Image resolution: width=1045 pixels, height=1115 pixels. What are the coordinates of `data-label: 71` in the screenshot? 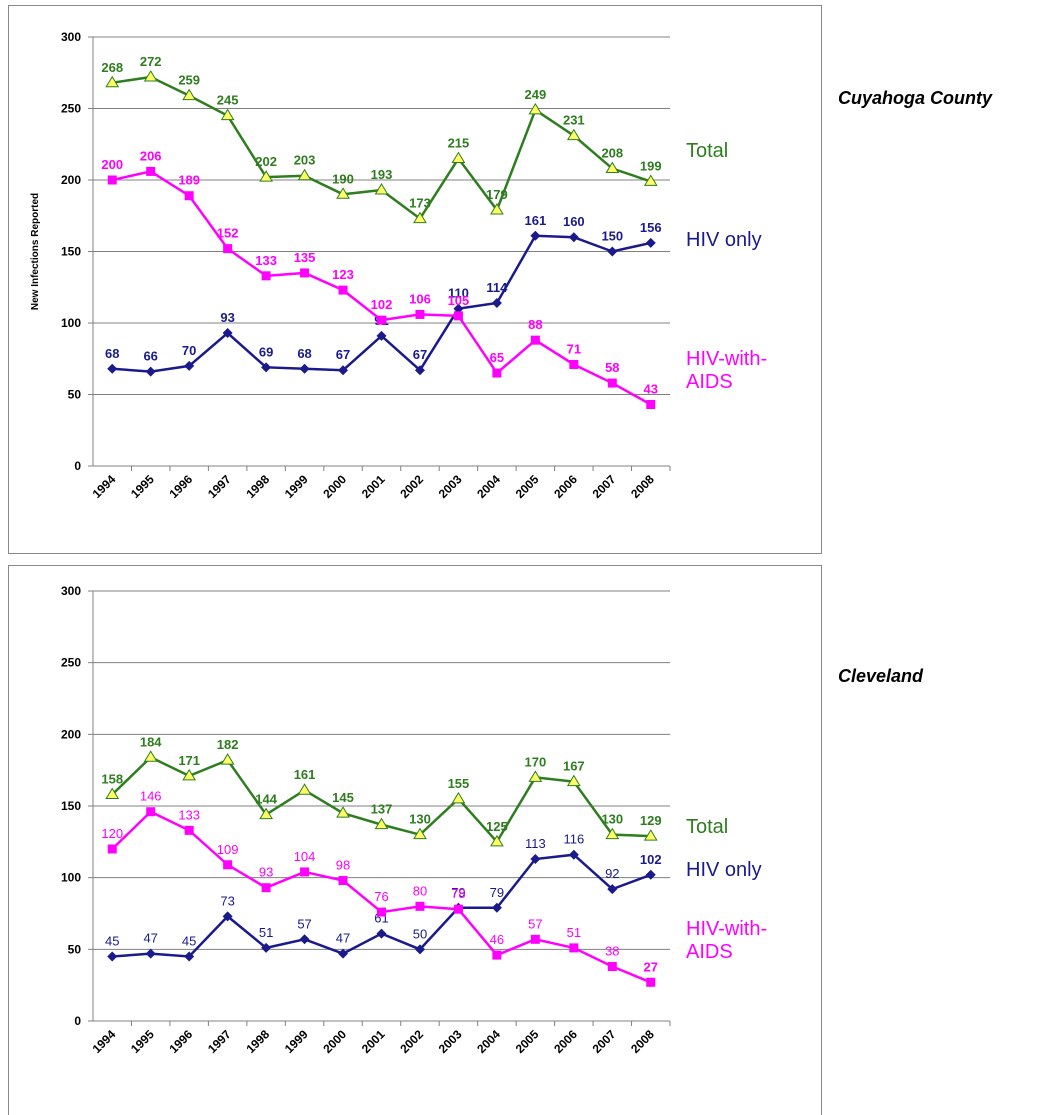 It's located at (574, 348).